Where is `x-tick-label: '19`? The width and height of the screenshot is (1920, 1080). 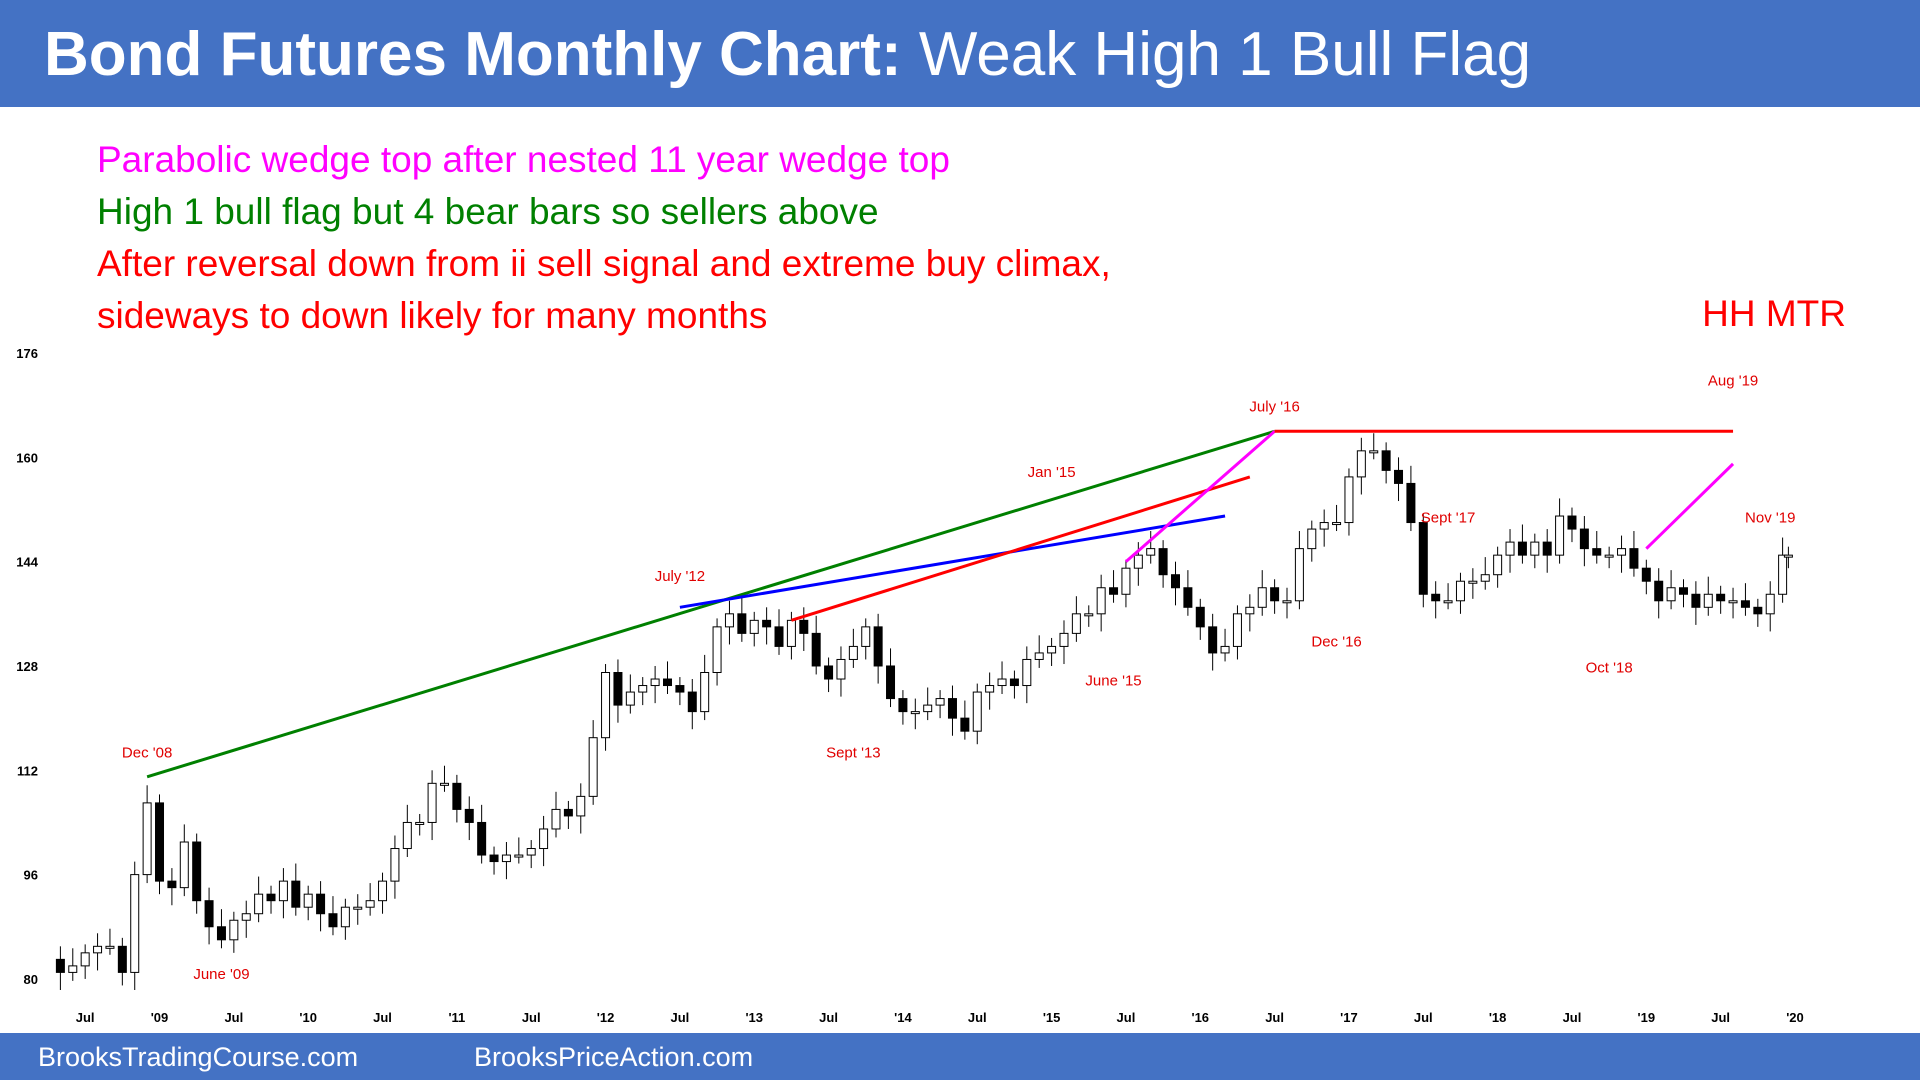
x-tick-label: '19 is located at coordinates (1647, 1017).